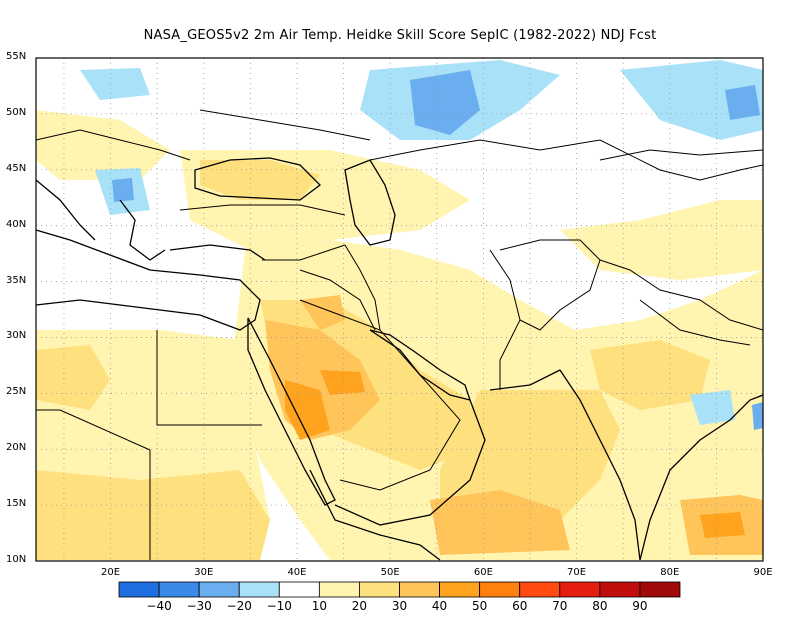  I want to click on coastline-italy, so click(65, 210).